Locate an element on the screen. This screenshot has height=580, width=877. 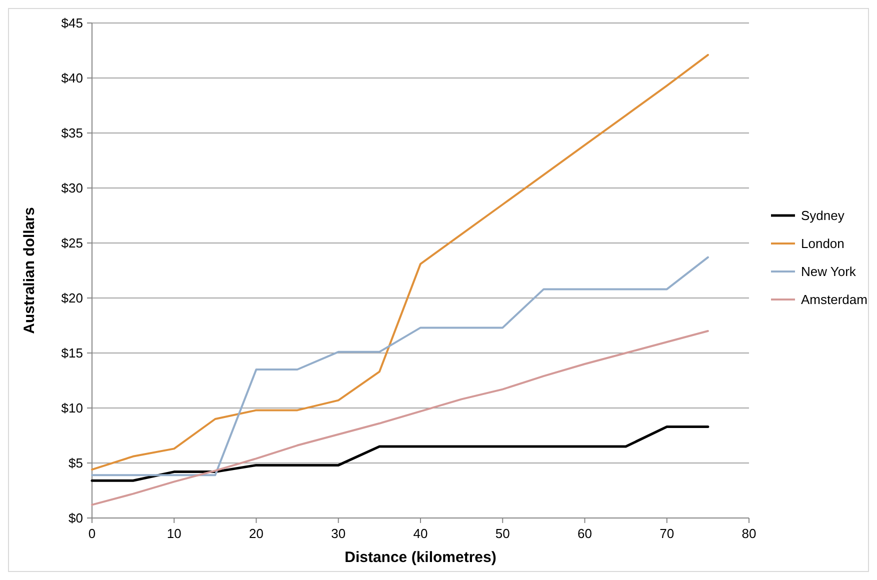
y-tick-label: $15 is located at coordinates (72, 353).